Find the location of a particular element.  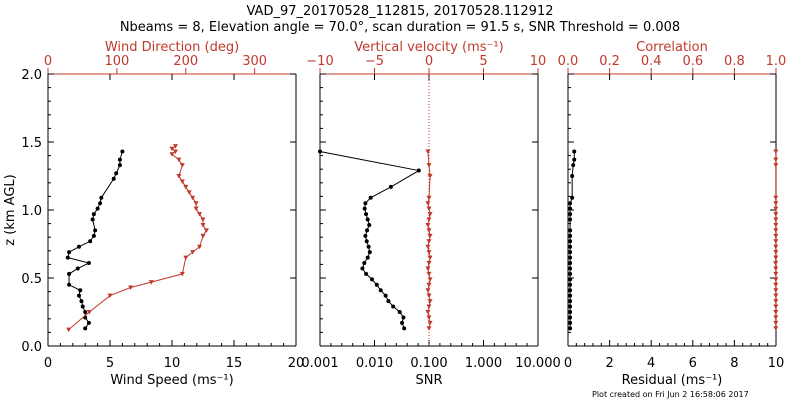

x-tick-label: 0.100 is located at coordinates (428, 363).